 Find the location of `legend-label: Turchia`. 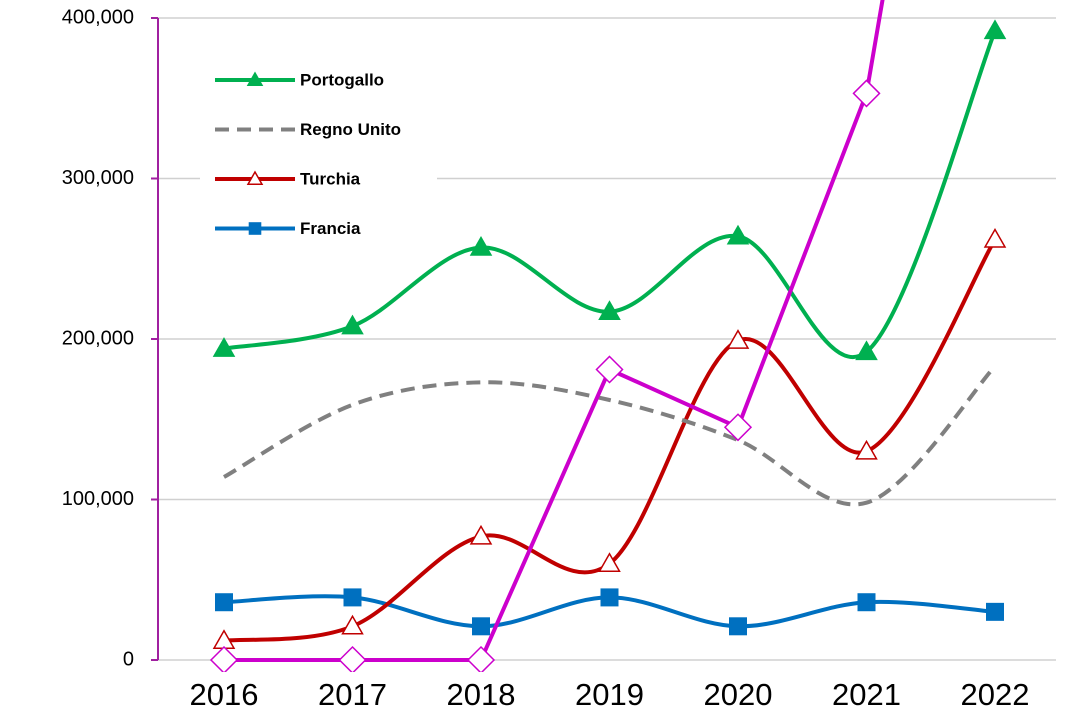

legend-label: Turchia is located at coordinates (330, 178).